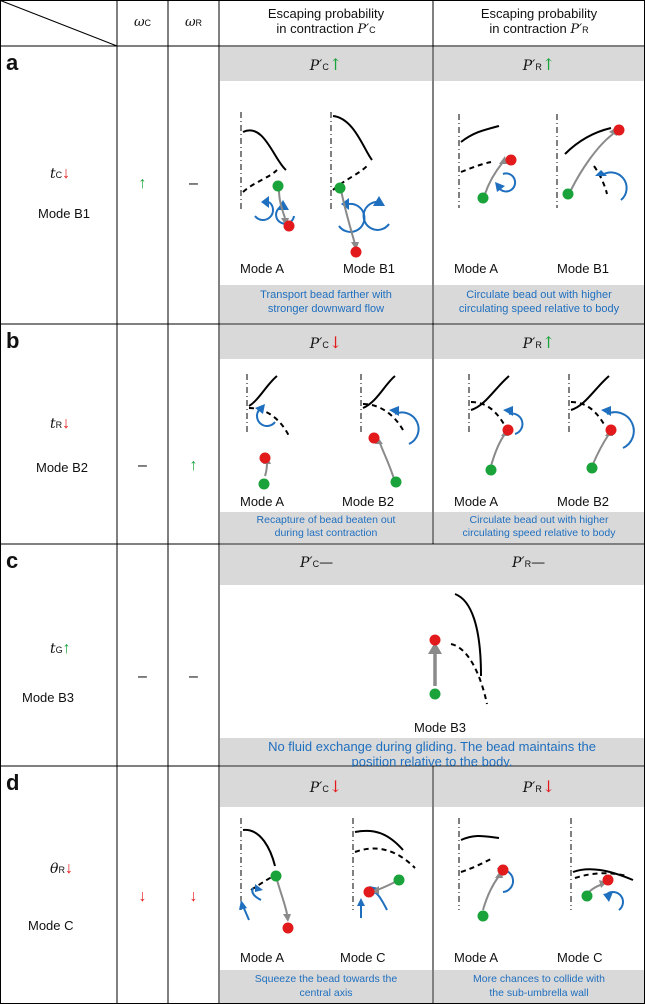 The width and height of the screenshot is (645, 1004). What do you see at coordinates (13, 782) in the screenshot?
I see `row-d-letter: d` at bounding box center [13, 782].